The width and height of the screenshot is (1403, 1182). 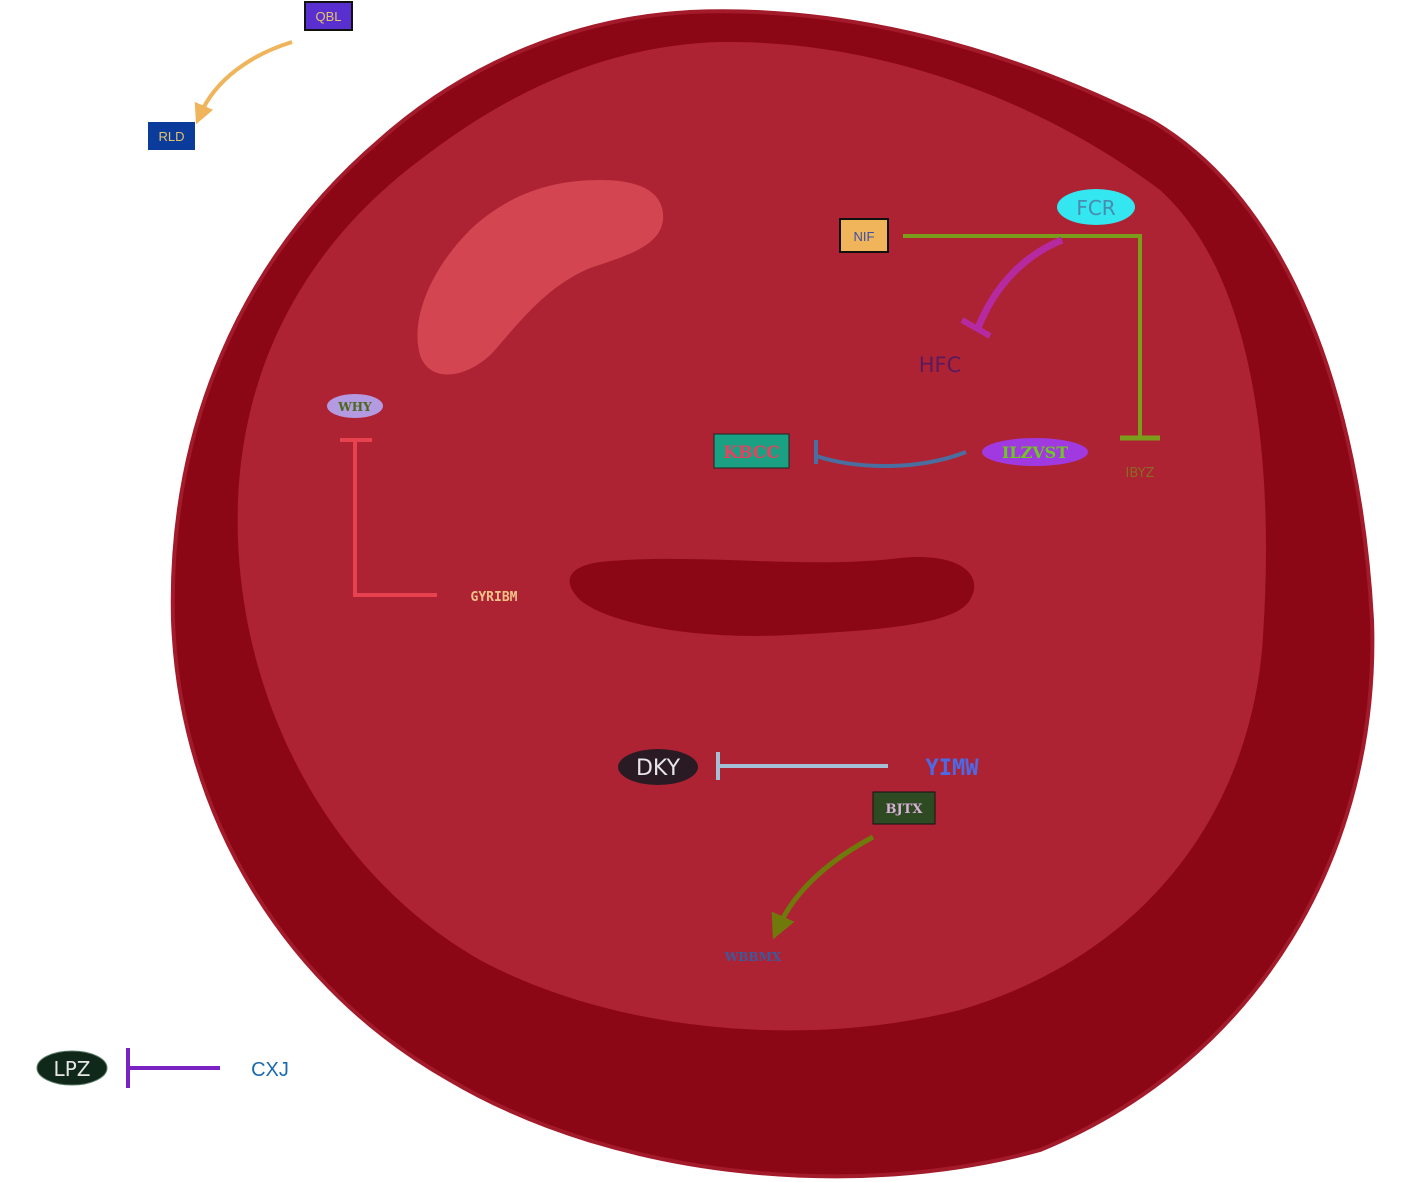 I want to click on node-lpz-label: LPZ, so click(x=72, y=1069).